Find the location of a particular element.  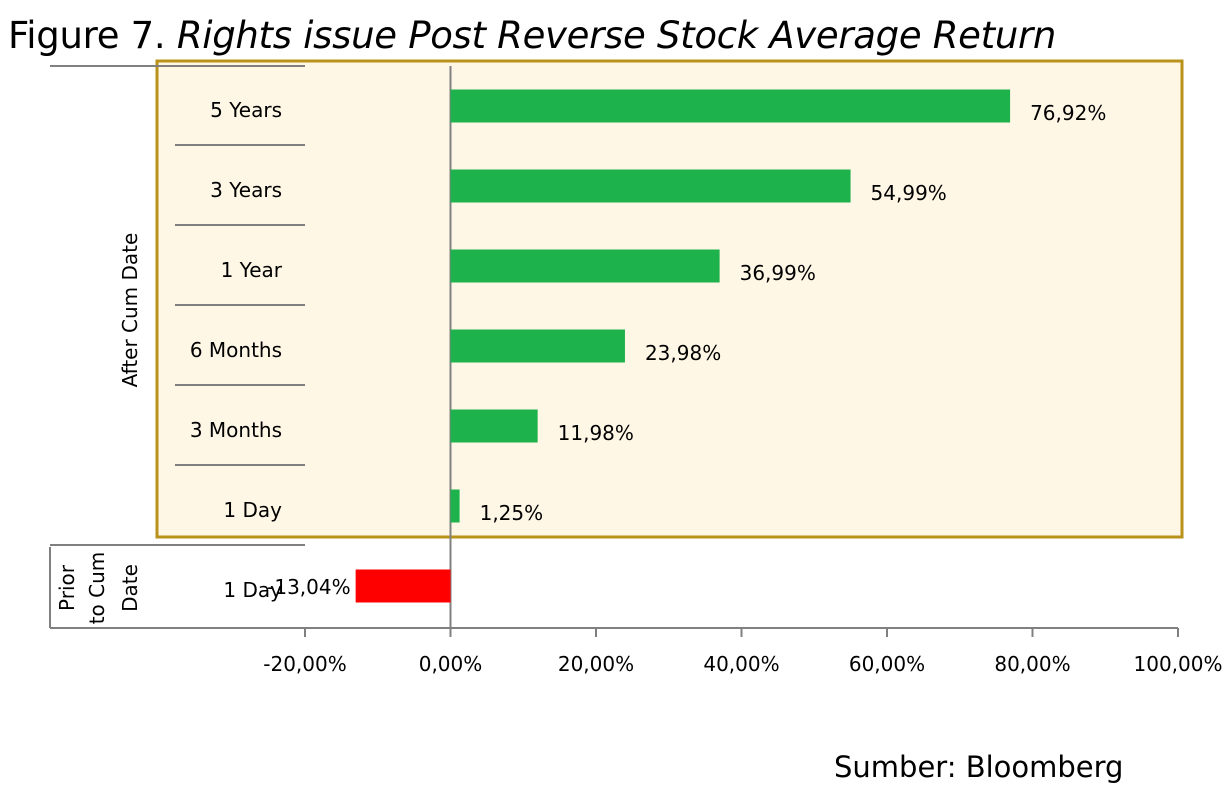

x-tick-label: 20,00% is located at coordinates (596, 664).